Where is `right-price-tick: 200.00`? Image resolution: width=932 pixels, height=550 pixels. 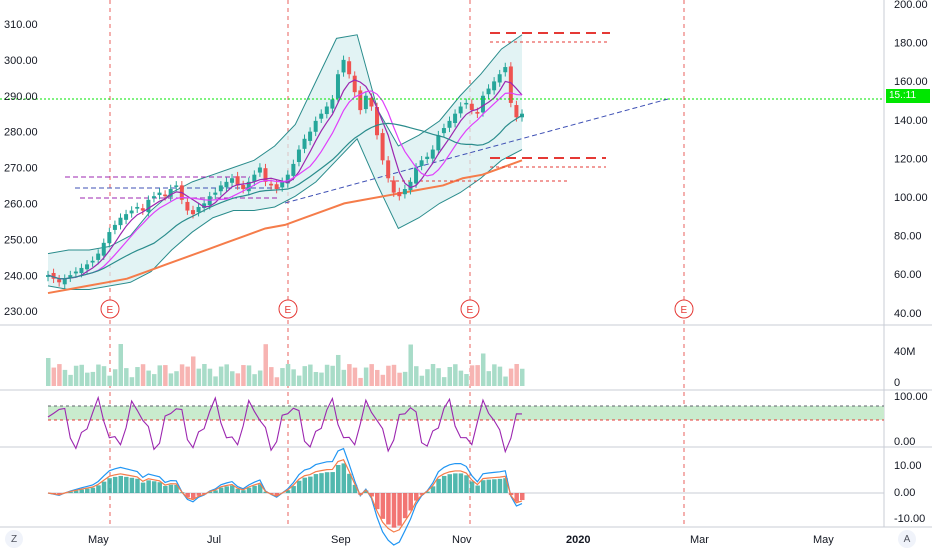
right-price-tick: 200.00 is located at coordinates (911, 5).